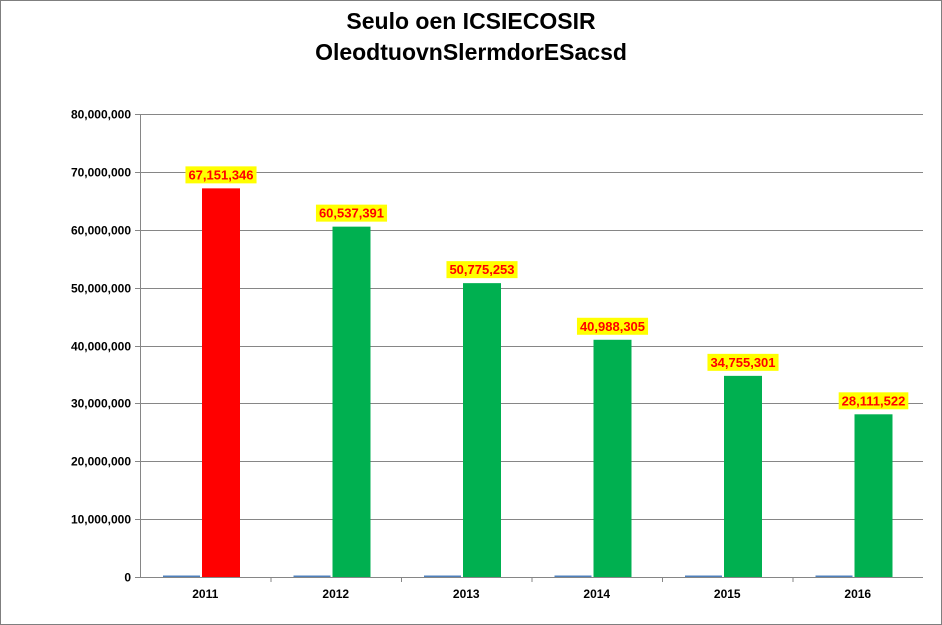 The width and height of the screenshot is (942, 625). I want to click on chart-title-line-1: Seulo oen ICSIECOSIR, so click(471, 21).